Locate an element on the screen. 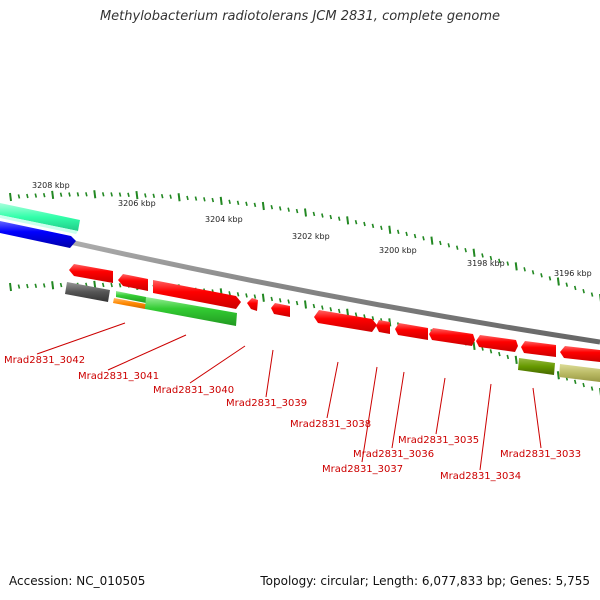 The width and height of the screenshot is (600, 600). tick-label: 3202 kbp is located at coordinates (311, 236).